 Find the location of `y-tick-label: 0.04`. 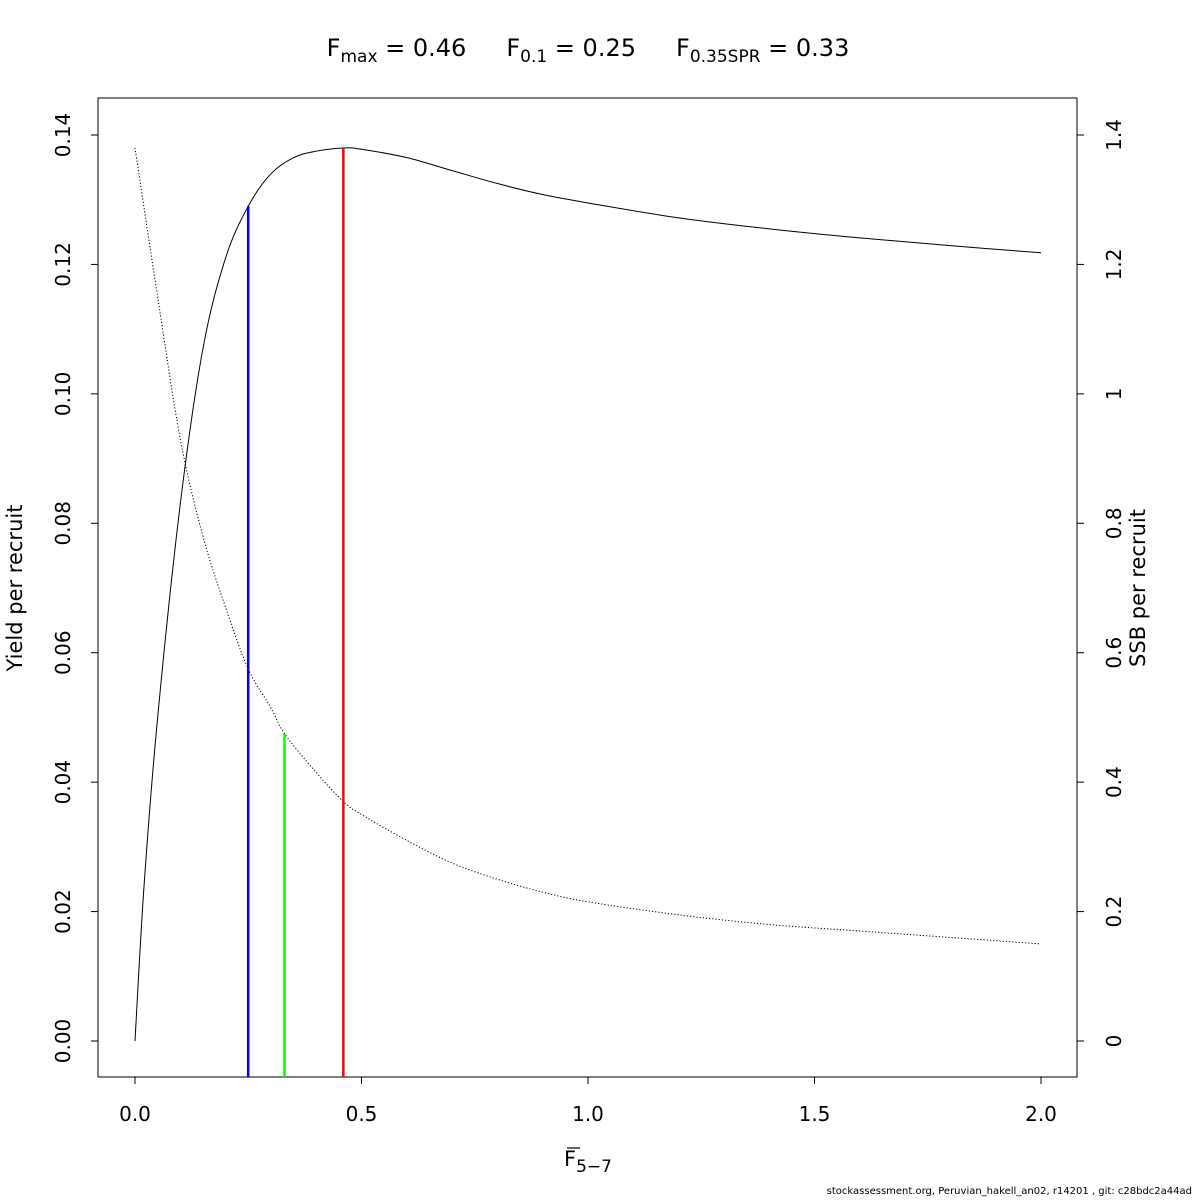

y-tick-label: 0.04 is located at coordinates (63, 782).